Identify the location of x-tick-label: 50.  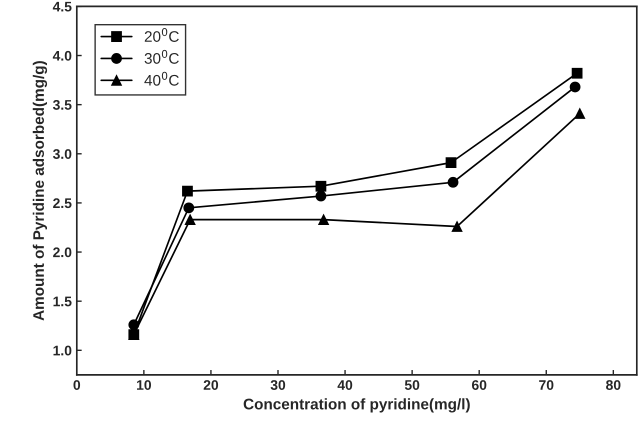
(412, 385).